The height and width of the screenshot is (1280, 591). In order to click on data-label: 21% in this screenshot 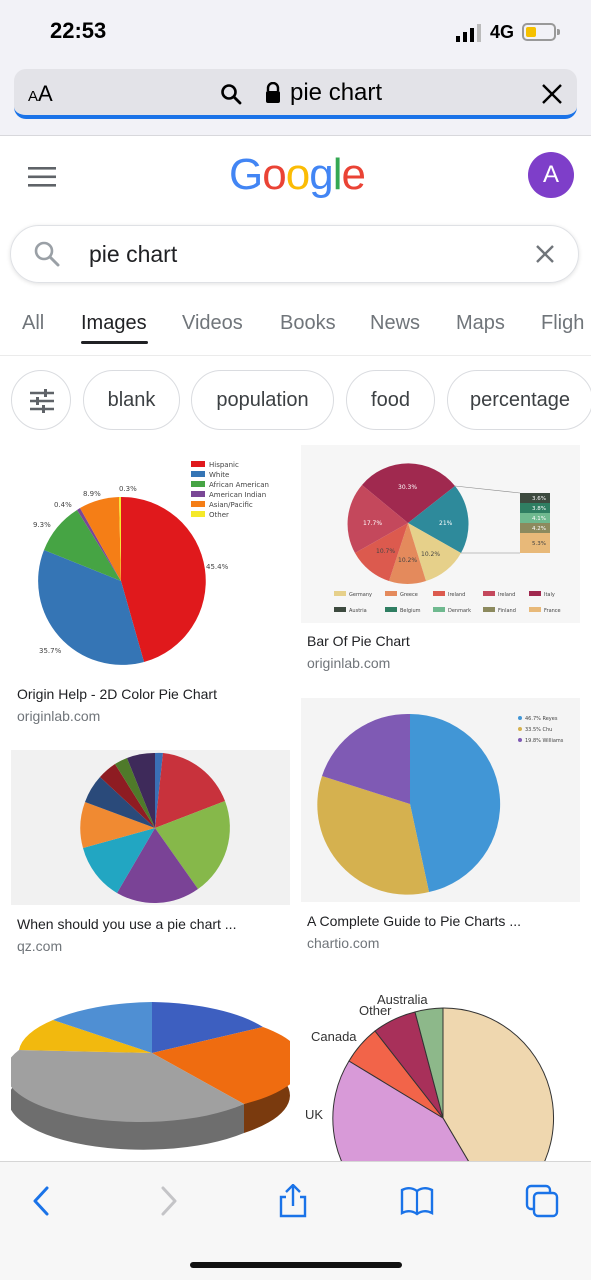, I will do `click(446, 523)`.